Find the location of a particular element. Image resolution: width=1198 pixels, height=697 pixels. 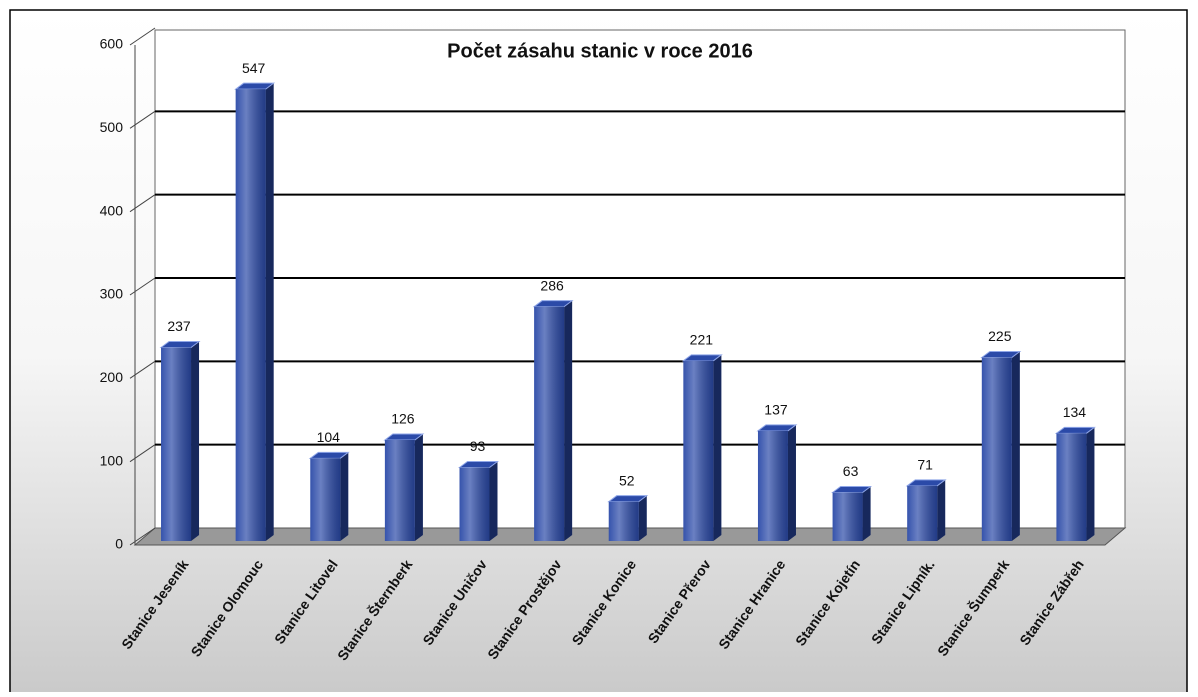

value-label: 286 is located at coordinates (552, 285).